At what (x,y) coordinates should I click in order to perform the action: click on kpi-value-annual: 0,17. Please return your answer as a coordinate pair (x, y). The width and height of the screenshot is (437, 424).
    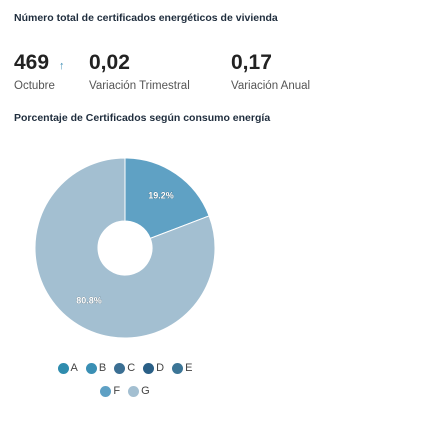
    Looking at the image, I should click on (251, 62).